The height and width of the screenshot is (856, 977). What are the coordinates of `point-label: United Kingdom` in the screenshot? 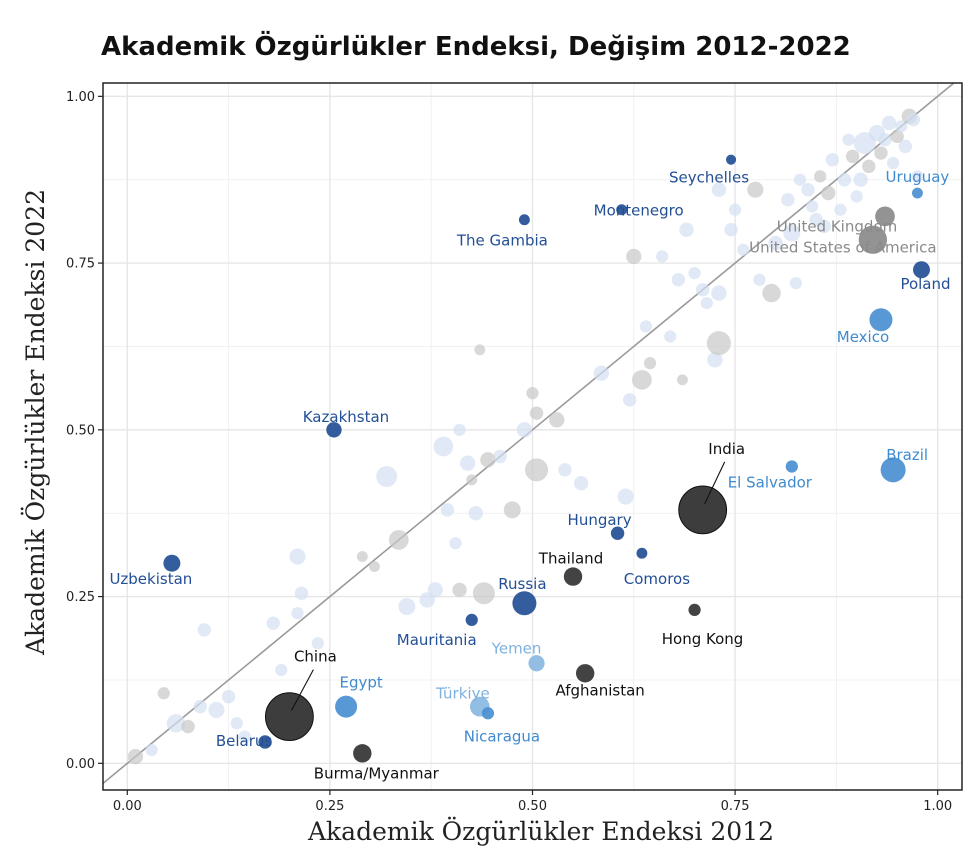 It's located at (837, 226).